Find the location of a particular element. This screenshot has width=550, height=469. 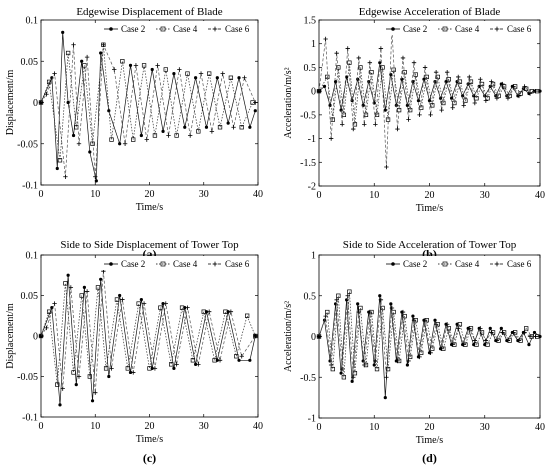

y-axis-label: Acceleration/m/s² is located at coordinates (288, 102).